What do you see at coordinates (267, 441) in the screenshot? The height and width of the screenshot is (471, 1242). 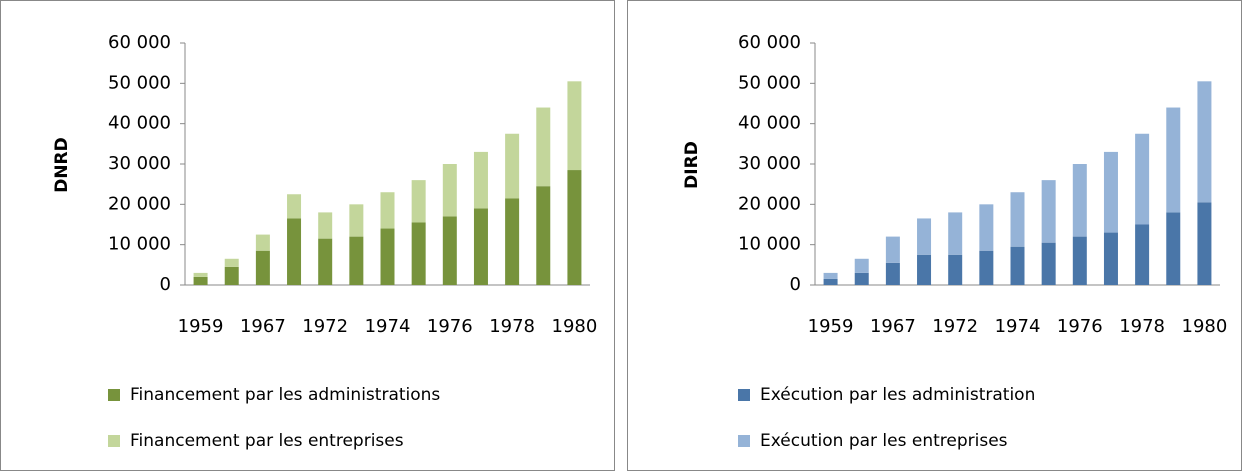 I see `legend-label: Financement par les entreprises` at bounding box center [267, 441].